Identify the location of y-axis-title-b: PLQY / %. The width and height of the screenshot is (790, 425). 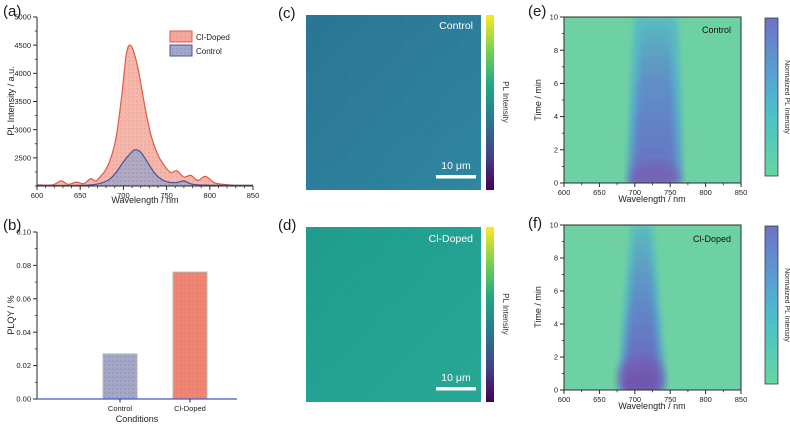
(11, 314).